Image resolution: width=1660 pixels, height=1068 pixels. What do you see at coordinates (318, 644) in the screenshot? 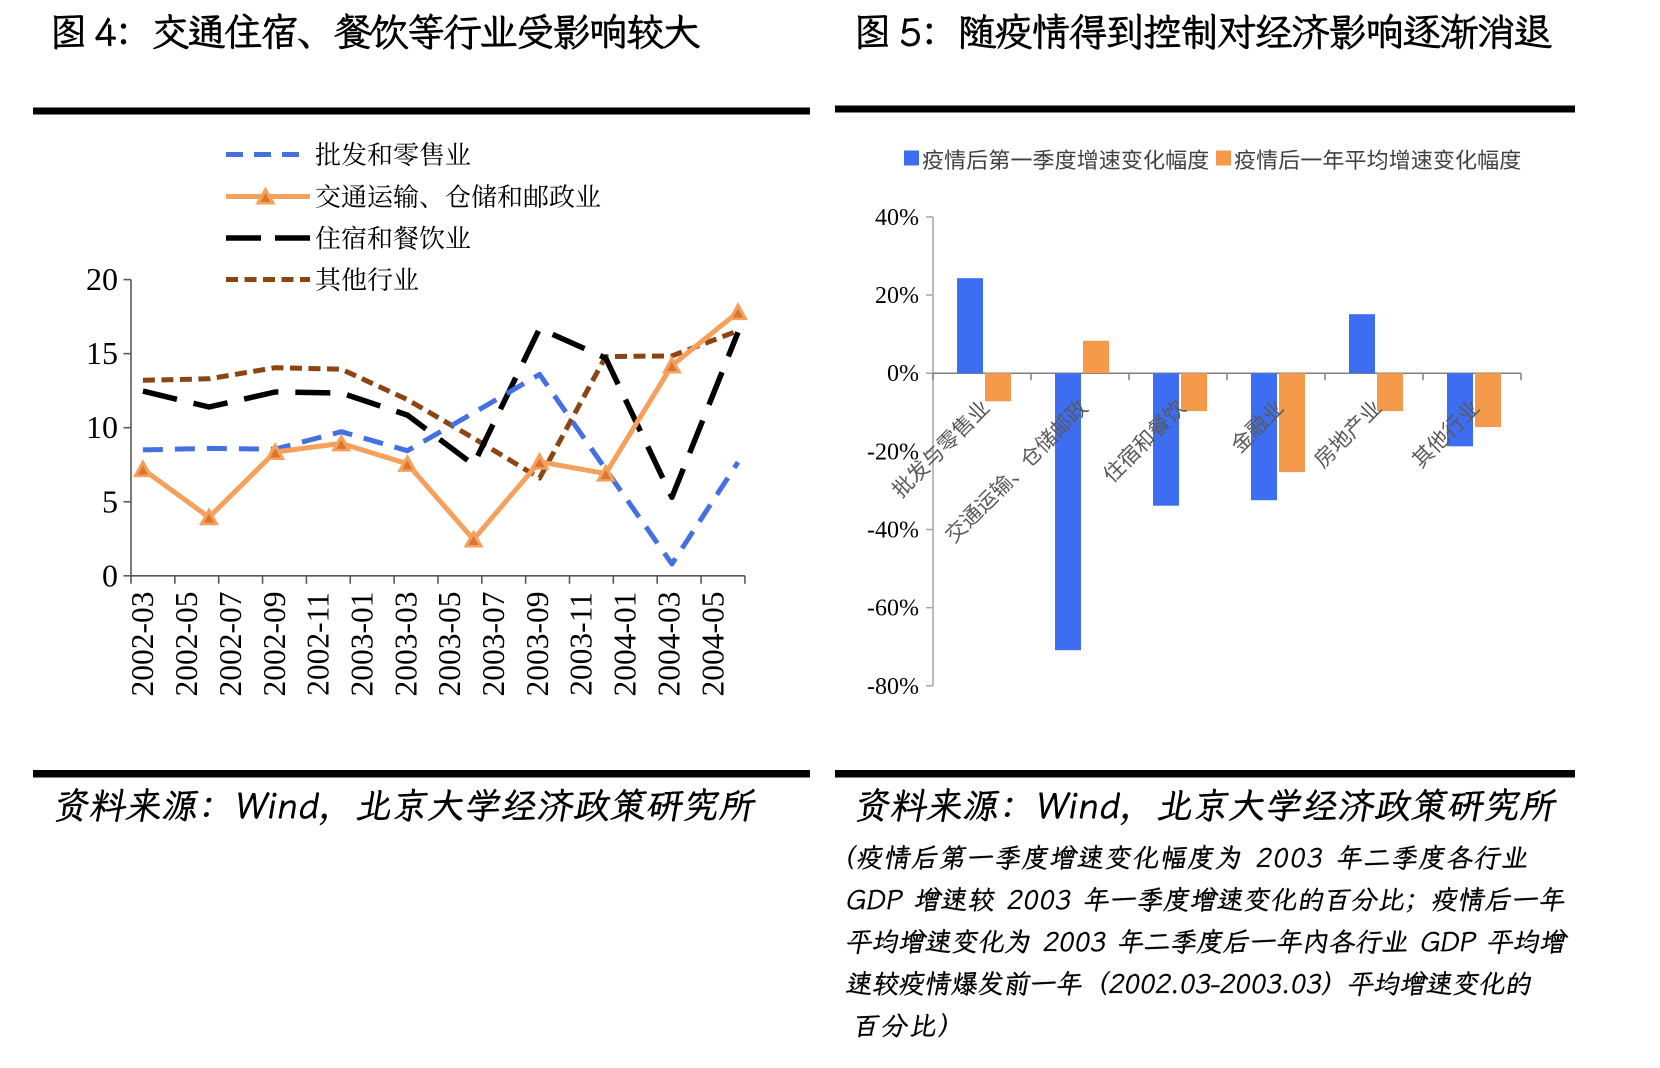
I see `svg-text: 2002-11` at bounding box center [318, 644].